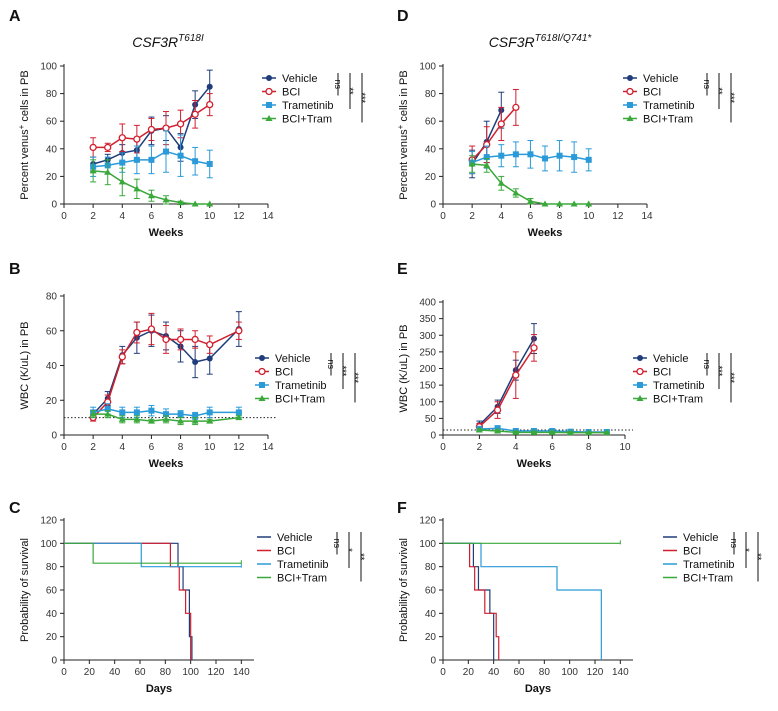  Describe the element at coordinates (431, 614) in the screenshot. I see `y-tick-label: 40` at that location.